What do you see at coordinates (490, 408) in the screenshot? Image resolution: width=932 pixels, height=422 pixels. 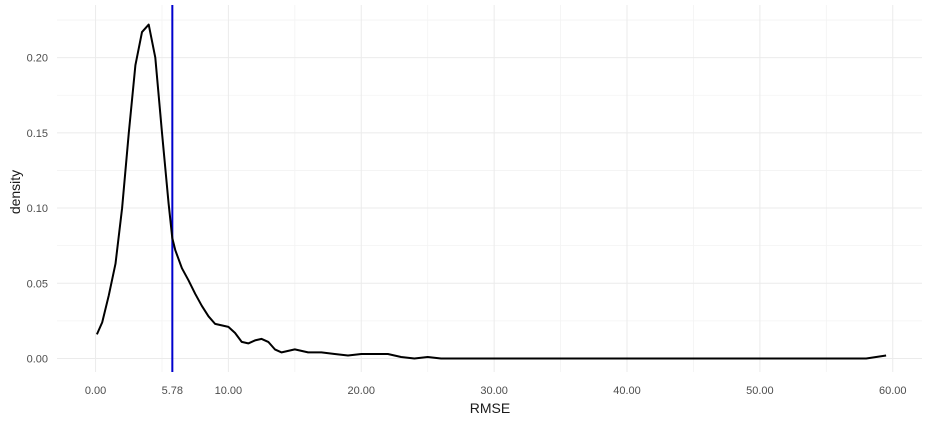 I see `x-axis-title: RMSE` at bounding box center [490, 408].